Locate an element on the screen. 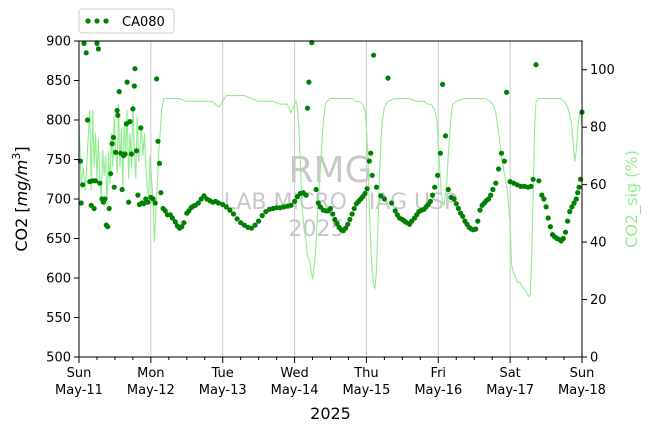 This screenshot has width=653, height=433. right-tick-label-3: 60 is located at coordinates (598, 185).